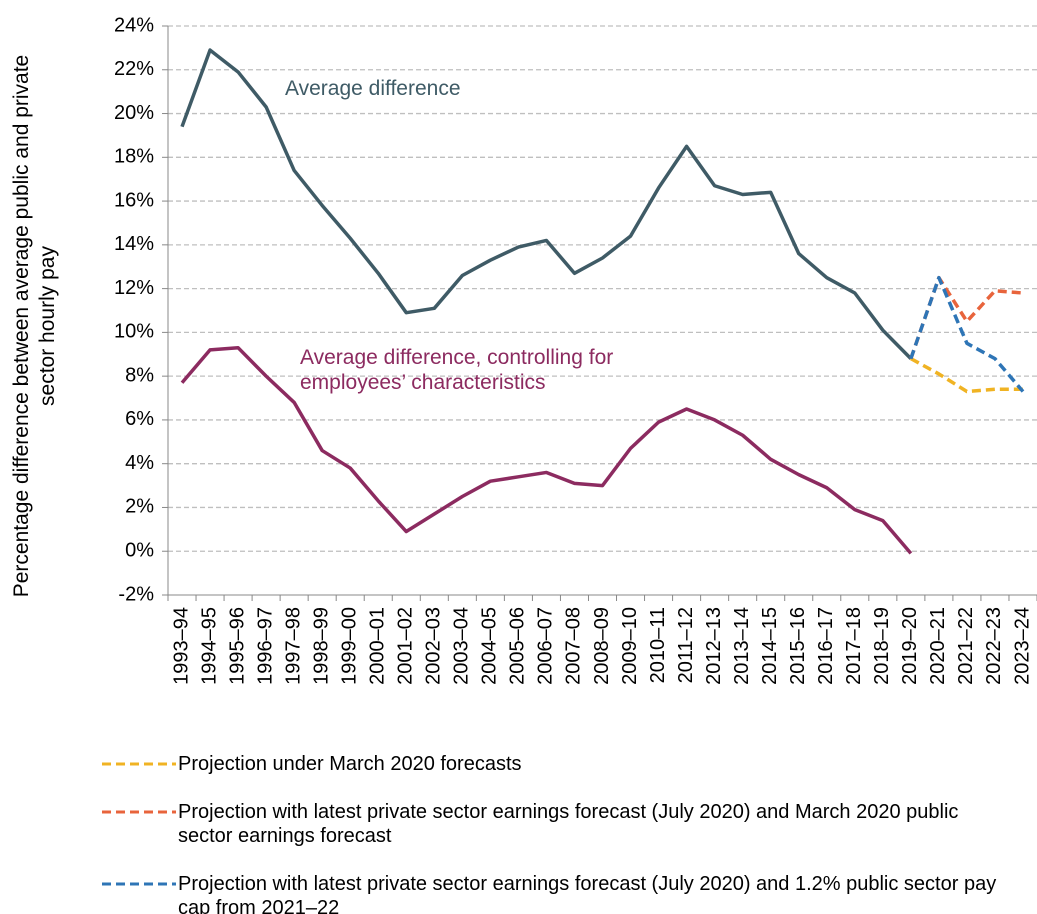 This screenshot has width=1037, height=914. Describe the element at coordinates (350, 764) in the screenshot. I see `legend-label: Projection under March 2020 forecasts` at that location.